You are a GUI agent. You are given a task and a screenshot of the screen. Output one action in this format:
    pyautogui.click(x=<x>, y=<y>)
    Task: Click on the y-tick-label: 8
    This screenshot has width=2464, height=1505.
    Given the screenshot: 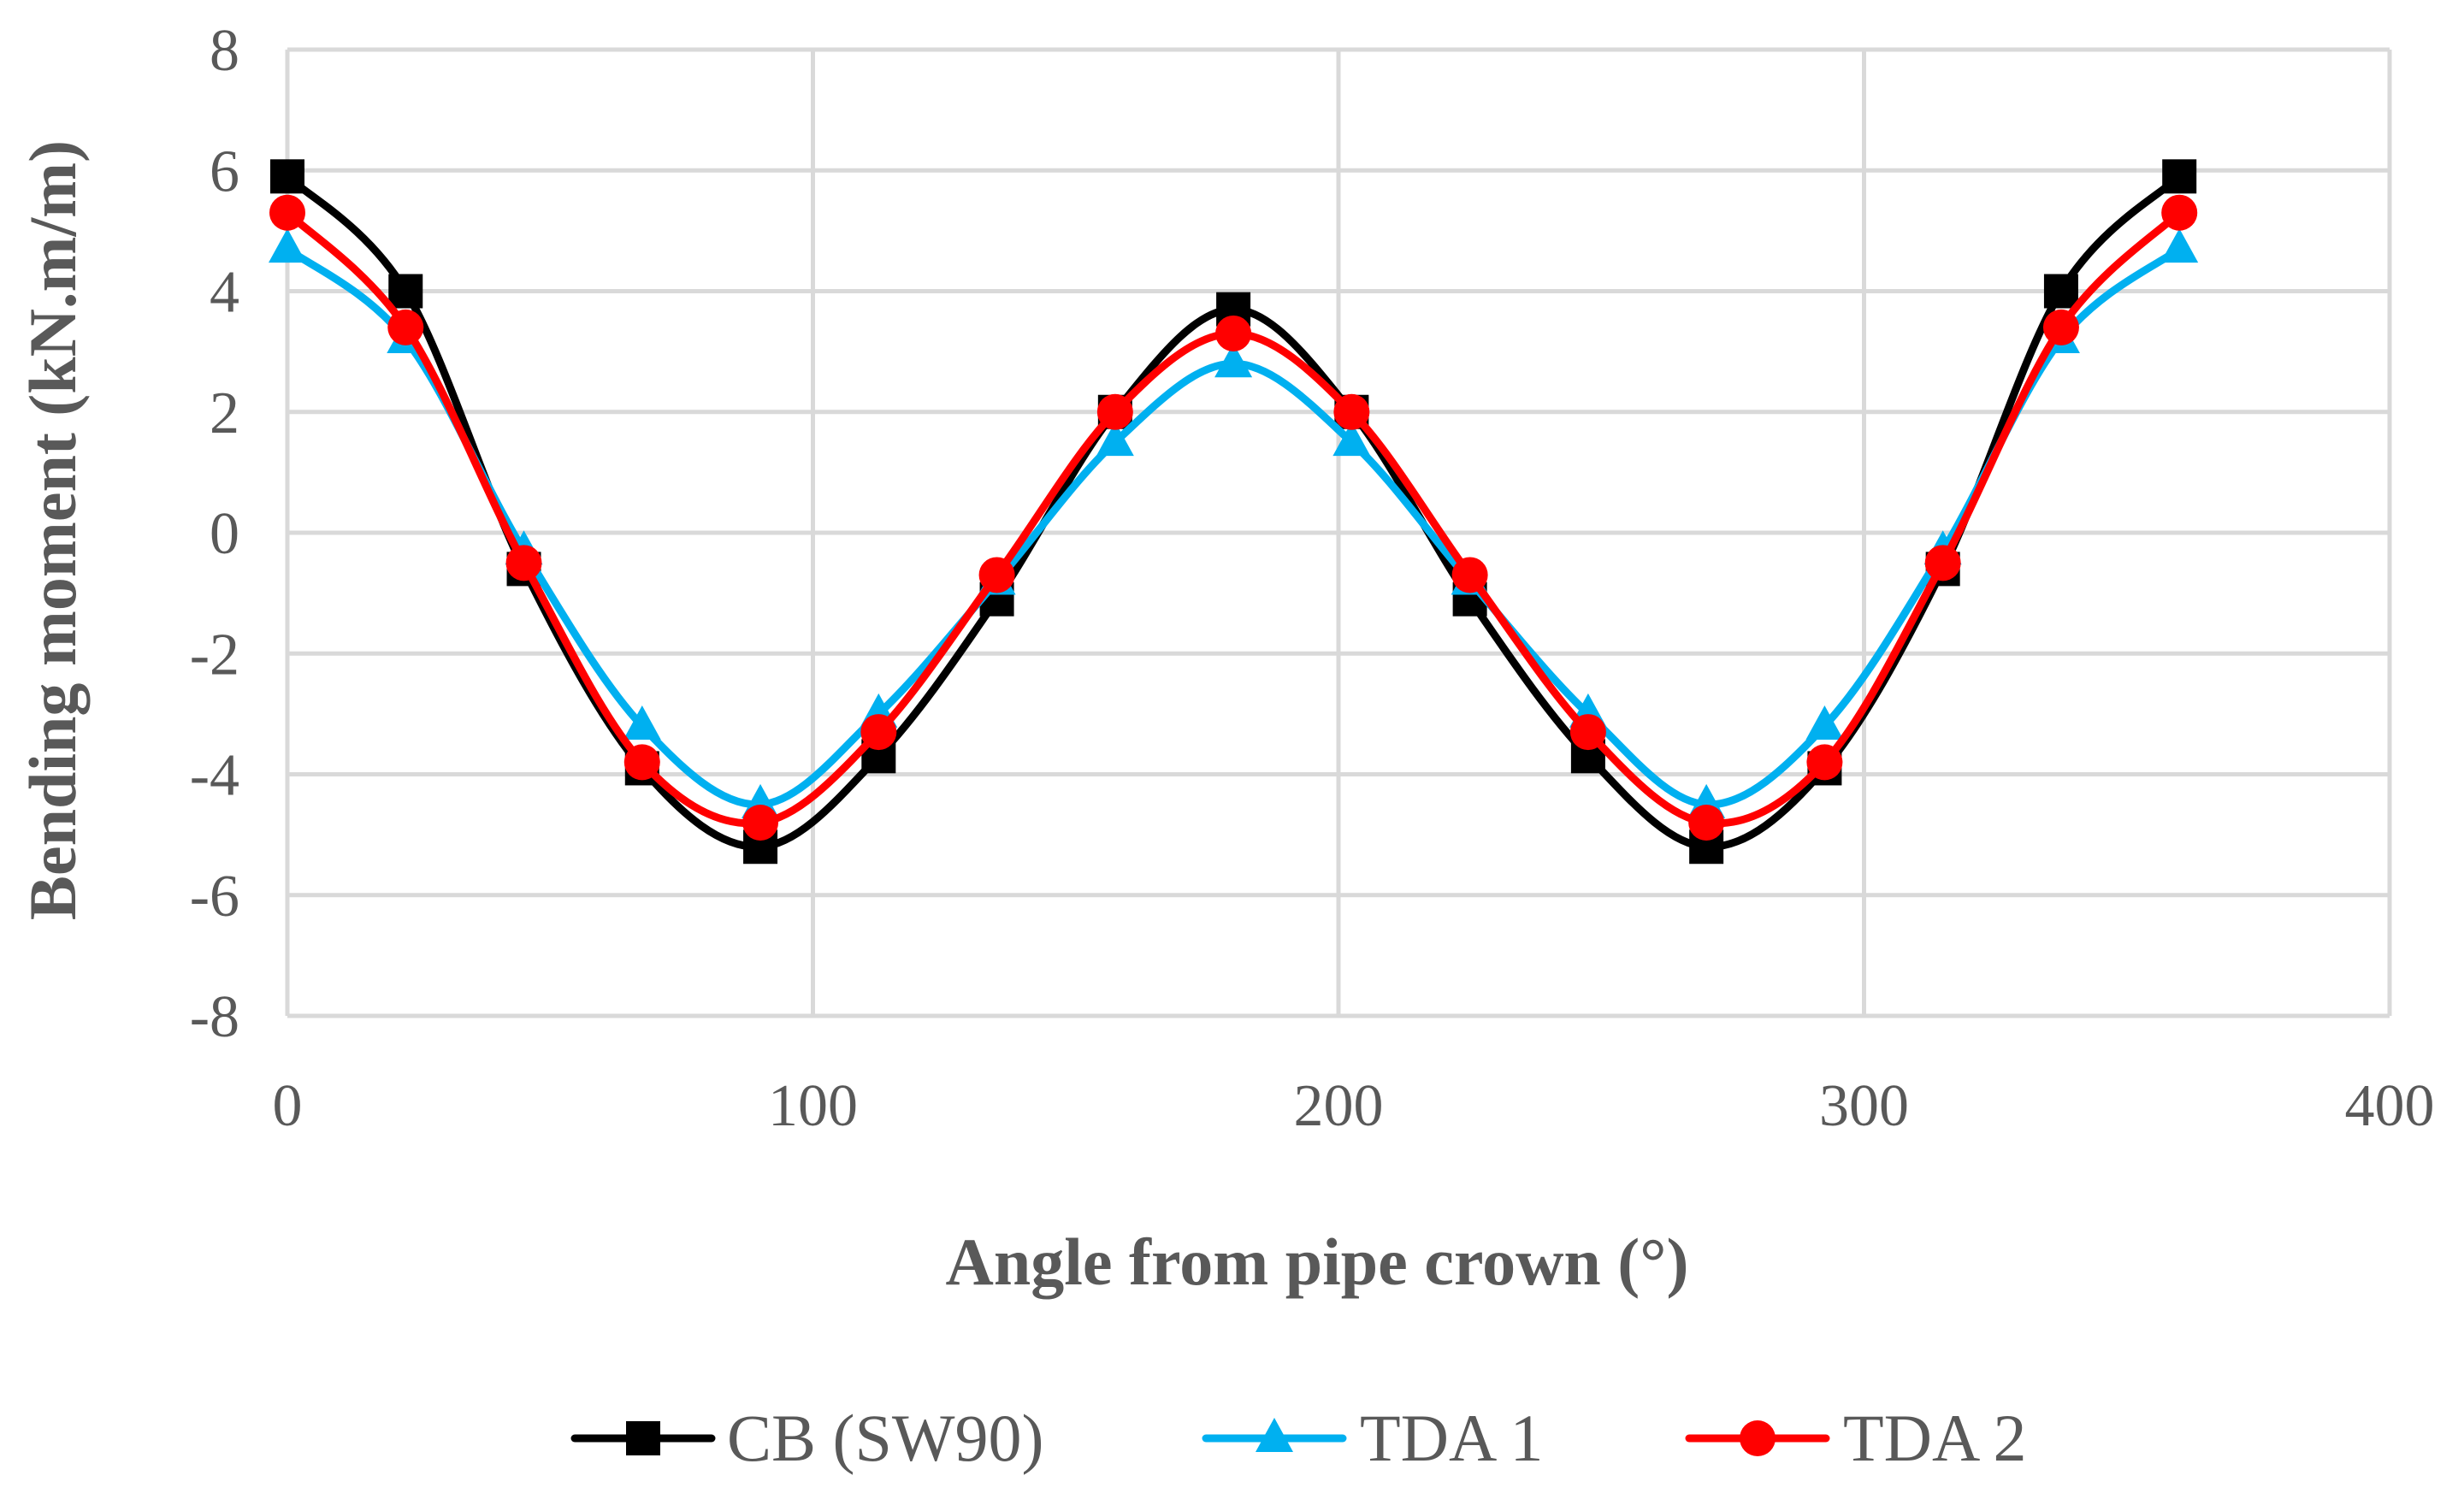 What is the action you would take?
    pyautogui.click(x=224, y=51)
    